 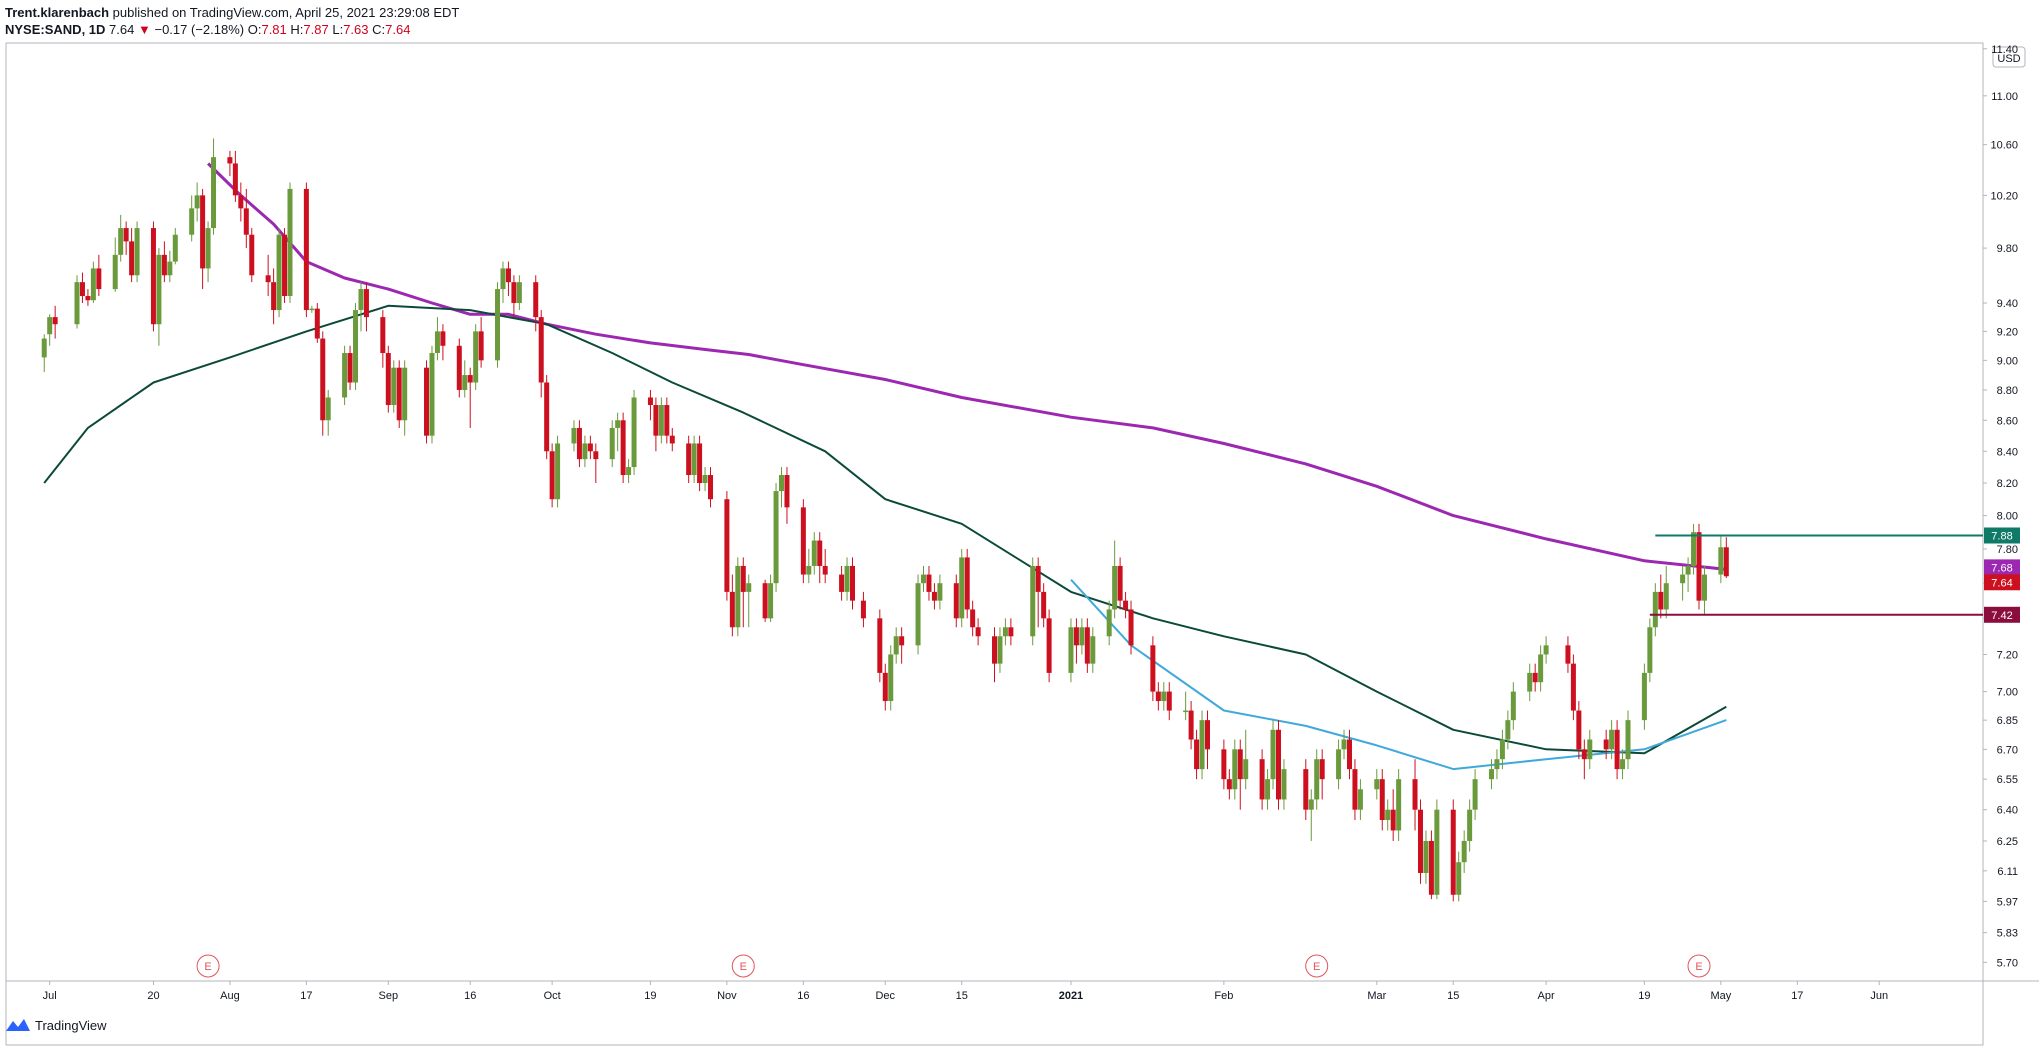 What do you see at coordinates (254, 29) in the screenshot?
I see `open-label: O:` at bounding box center [254, 29].